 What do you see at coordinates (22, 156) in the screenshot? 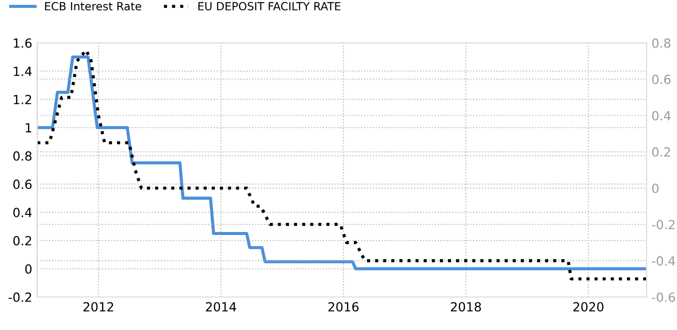
I see `y-tick-label: 0.8` at bounding box center [22, 156].